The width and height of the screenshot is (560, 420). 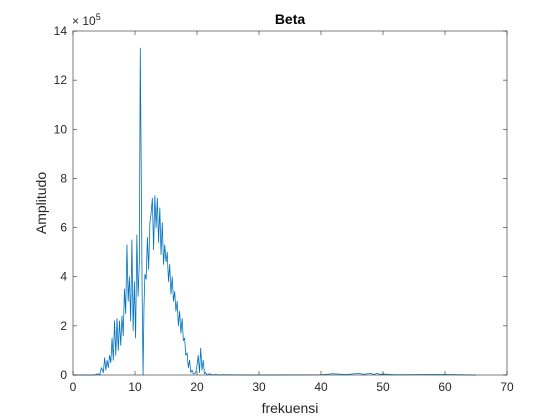 What do you see at coordinates (259, 387) in the screenshot?
I see `x-tick-label: 30` at bounding box center [259, 387].